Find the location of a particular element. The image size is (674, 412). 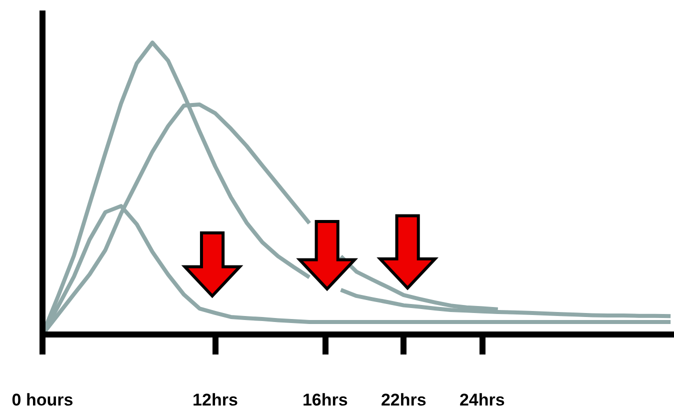

x-tick-label: 24hrs is located at coordinates (482, 400).